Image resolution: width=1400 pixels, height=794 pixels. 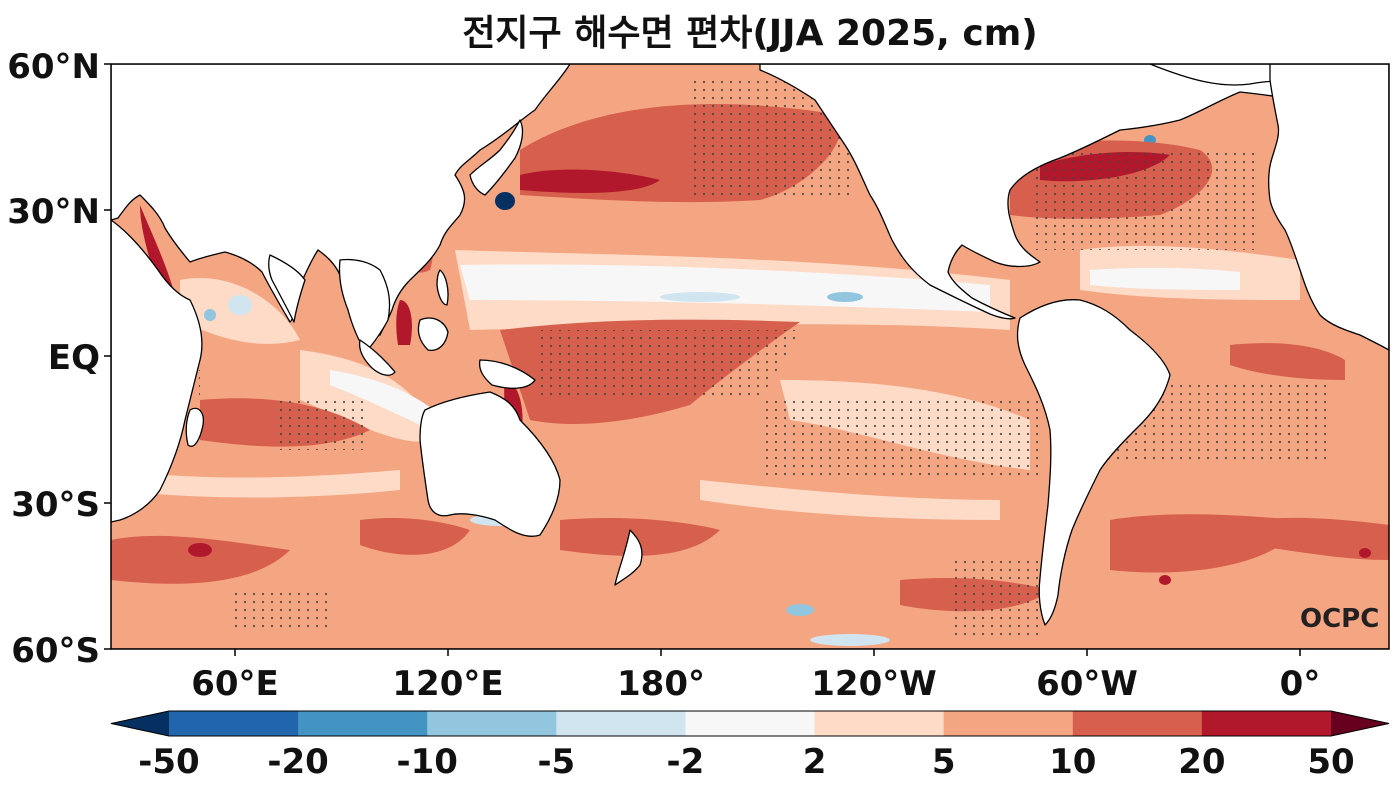 I want to click on colorbar-extend-min, so click(x=140, y=723).